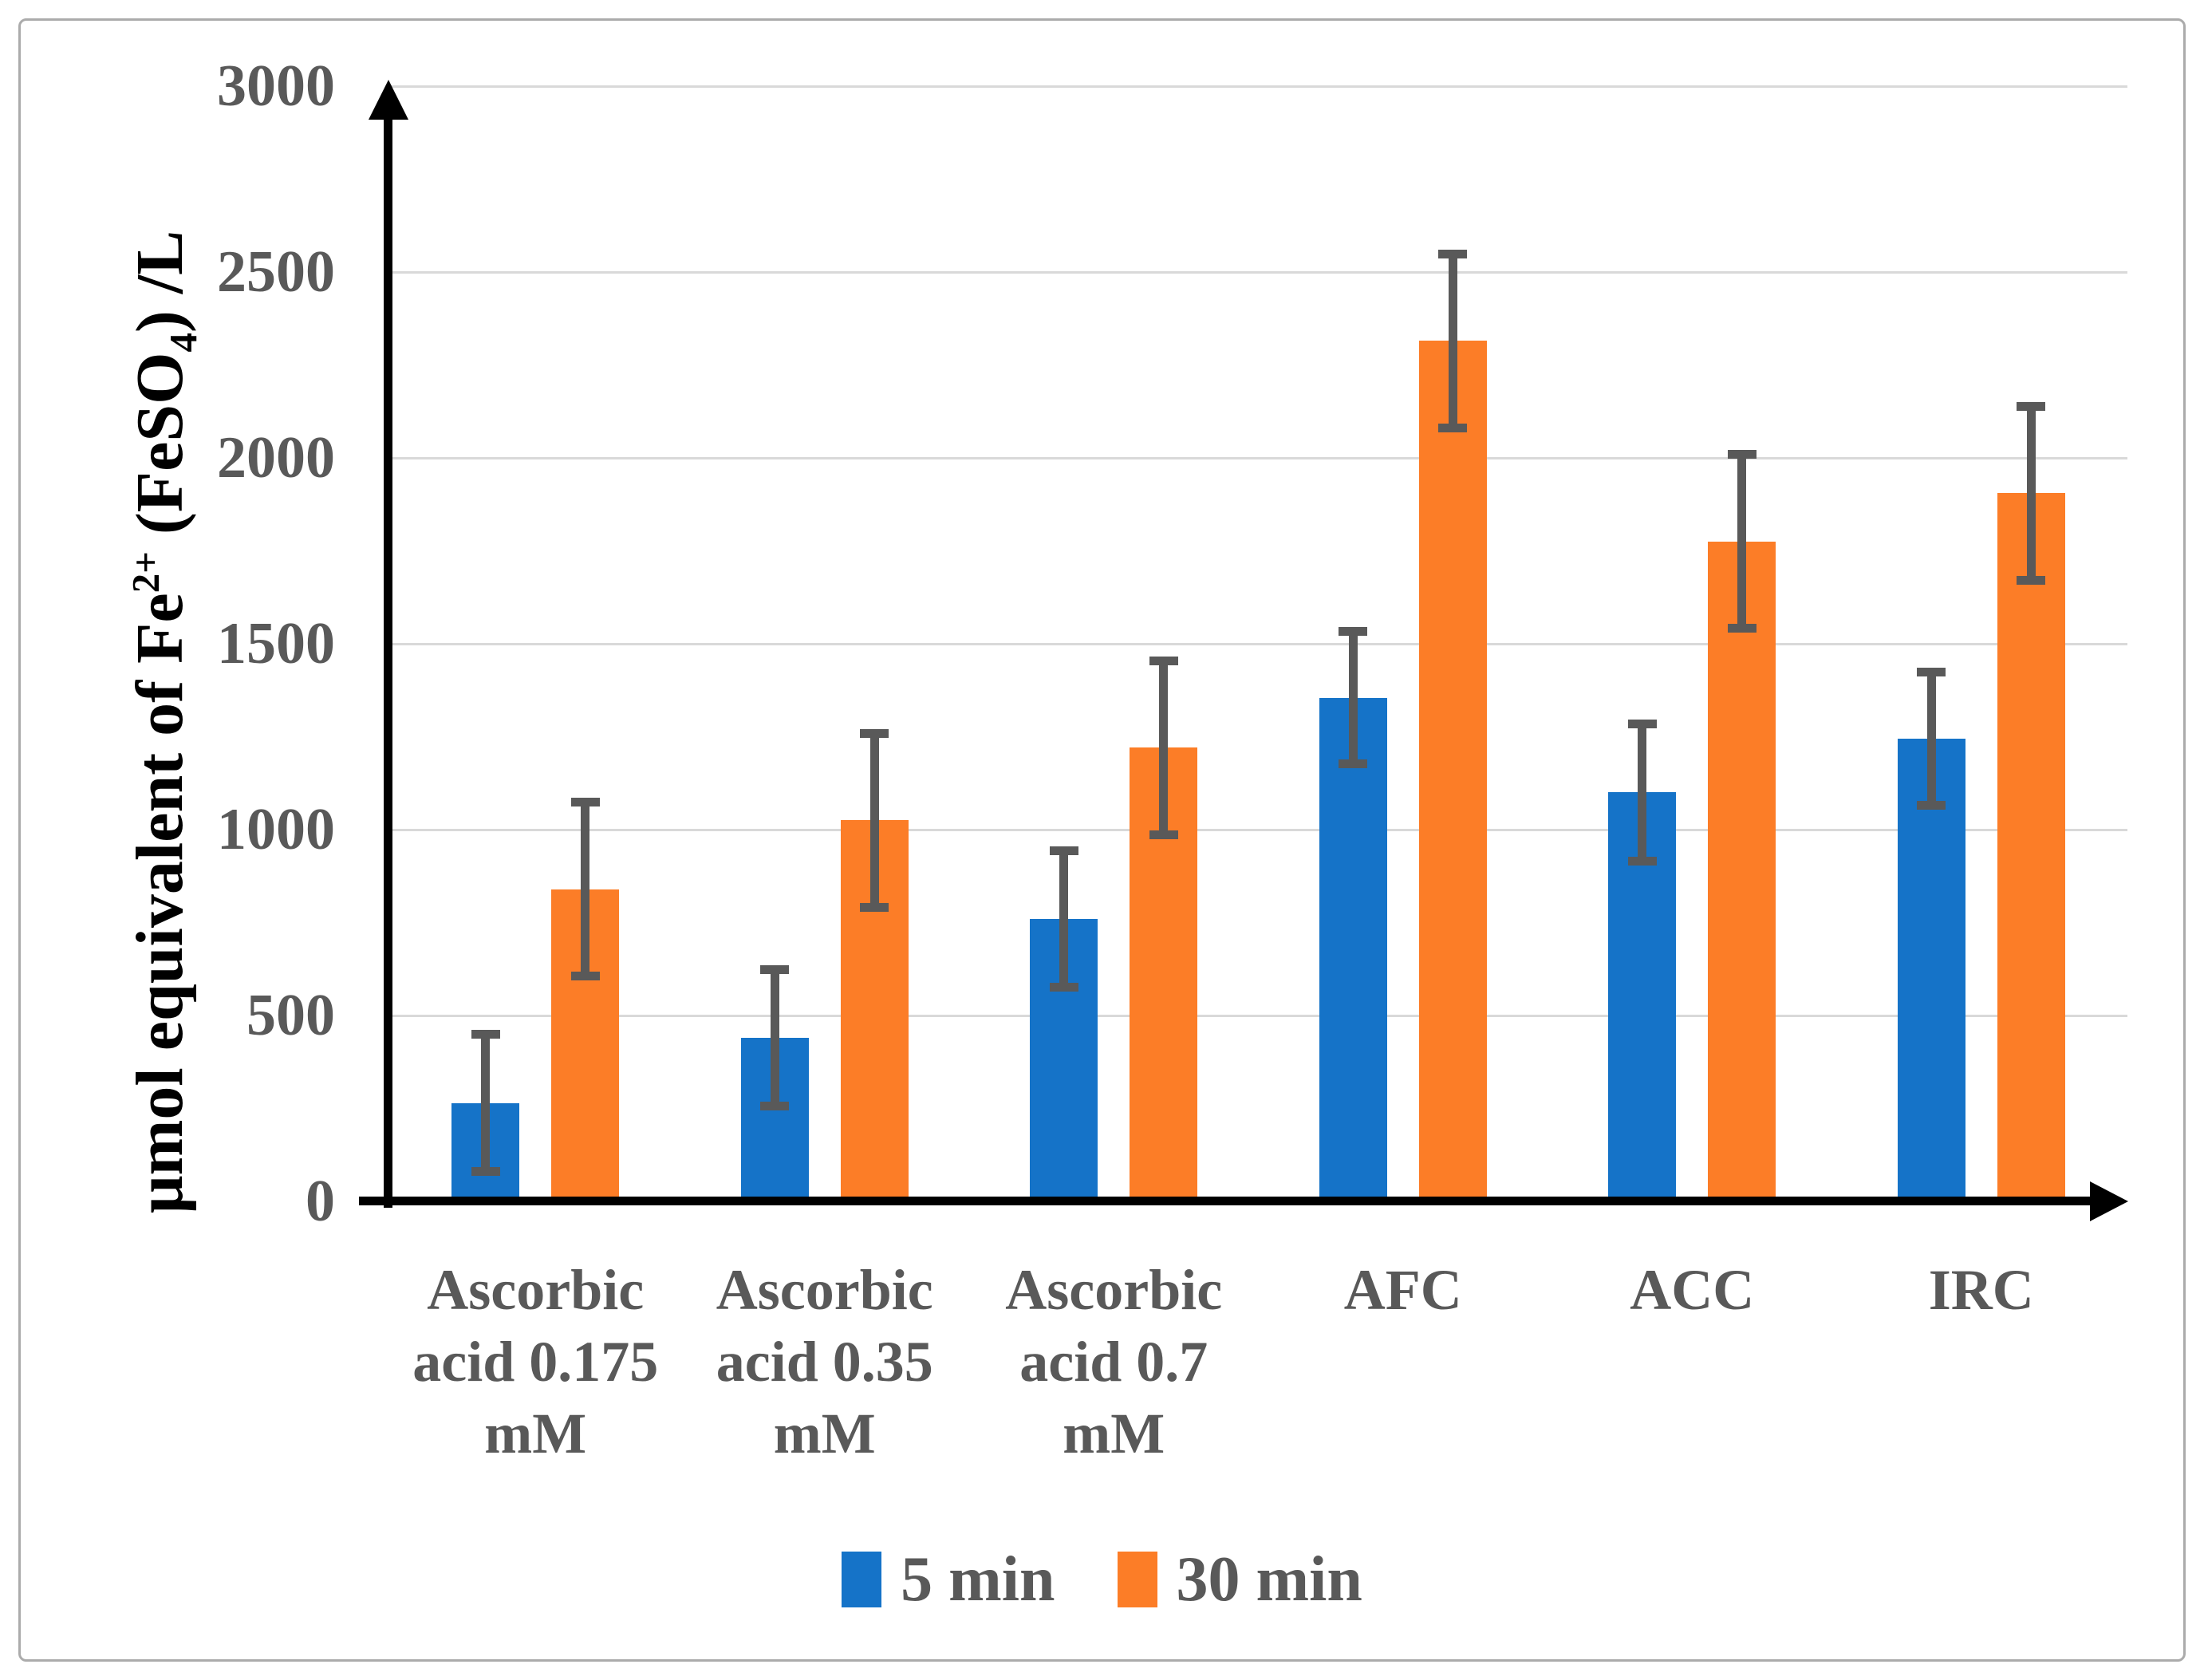 The width and height of the screenshot is (2204, 1680). I want to click on x-axis-arrowhead, so click(2109, 1201).